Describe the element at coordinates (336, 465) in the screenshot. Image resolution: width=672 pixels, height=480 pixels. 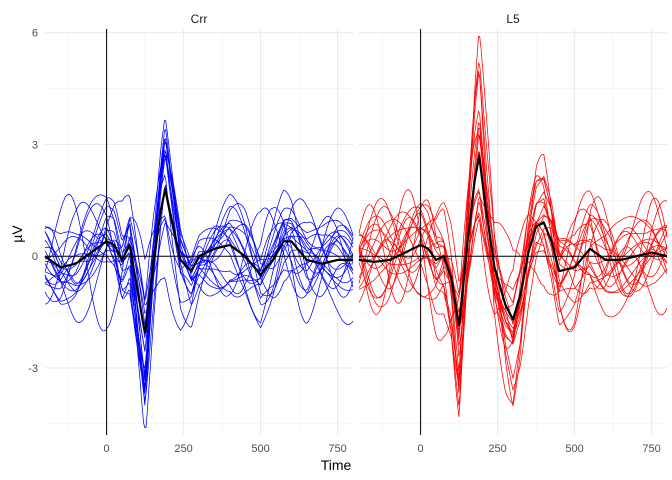
I see `x-axis-title: Time` at that location.